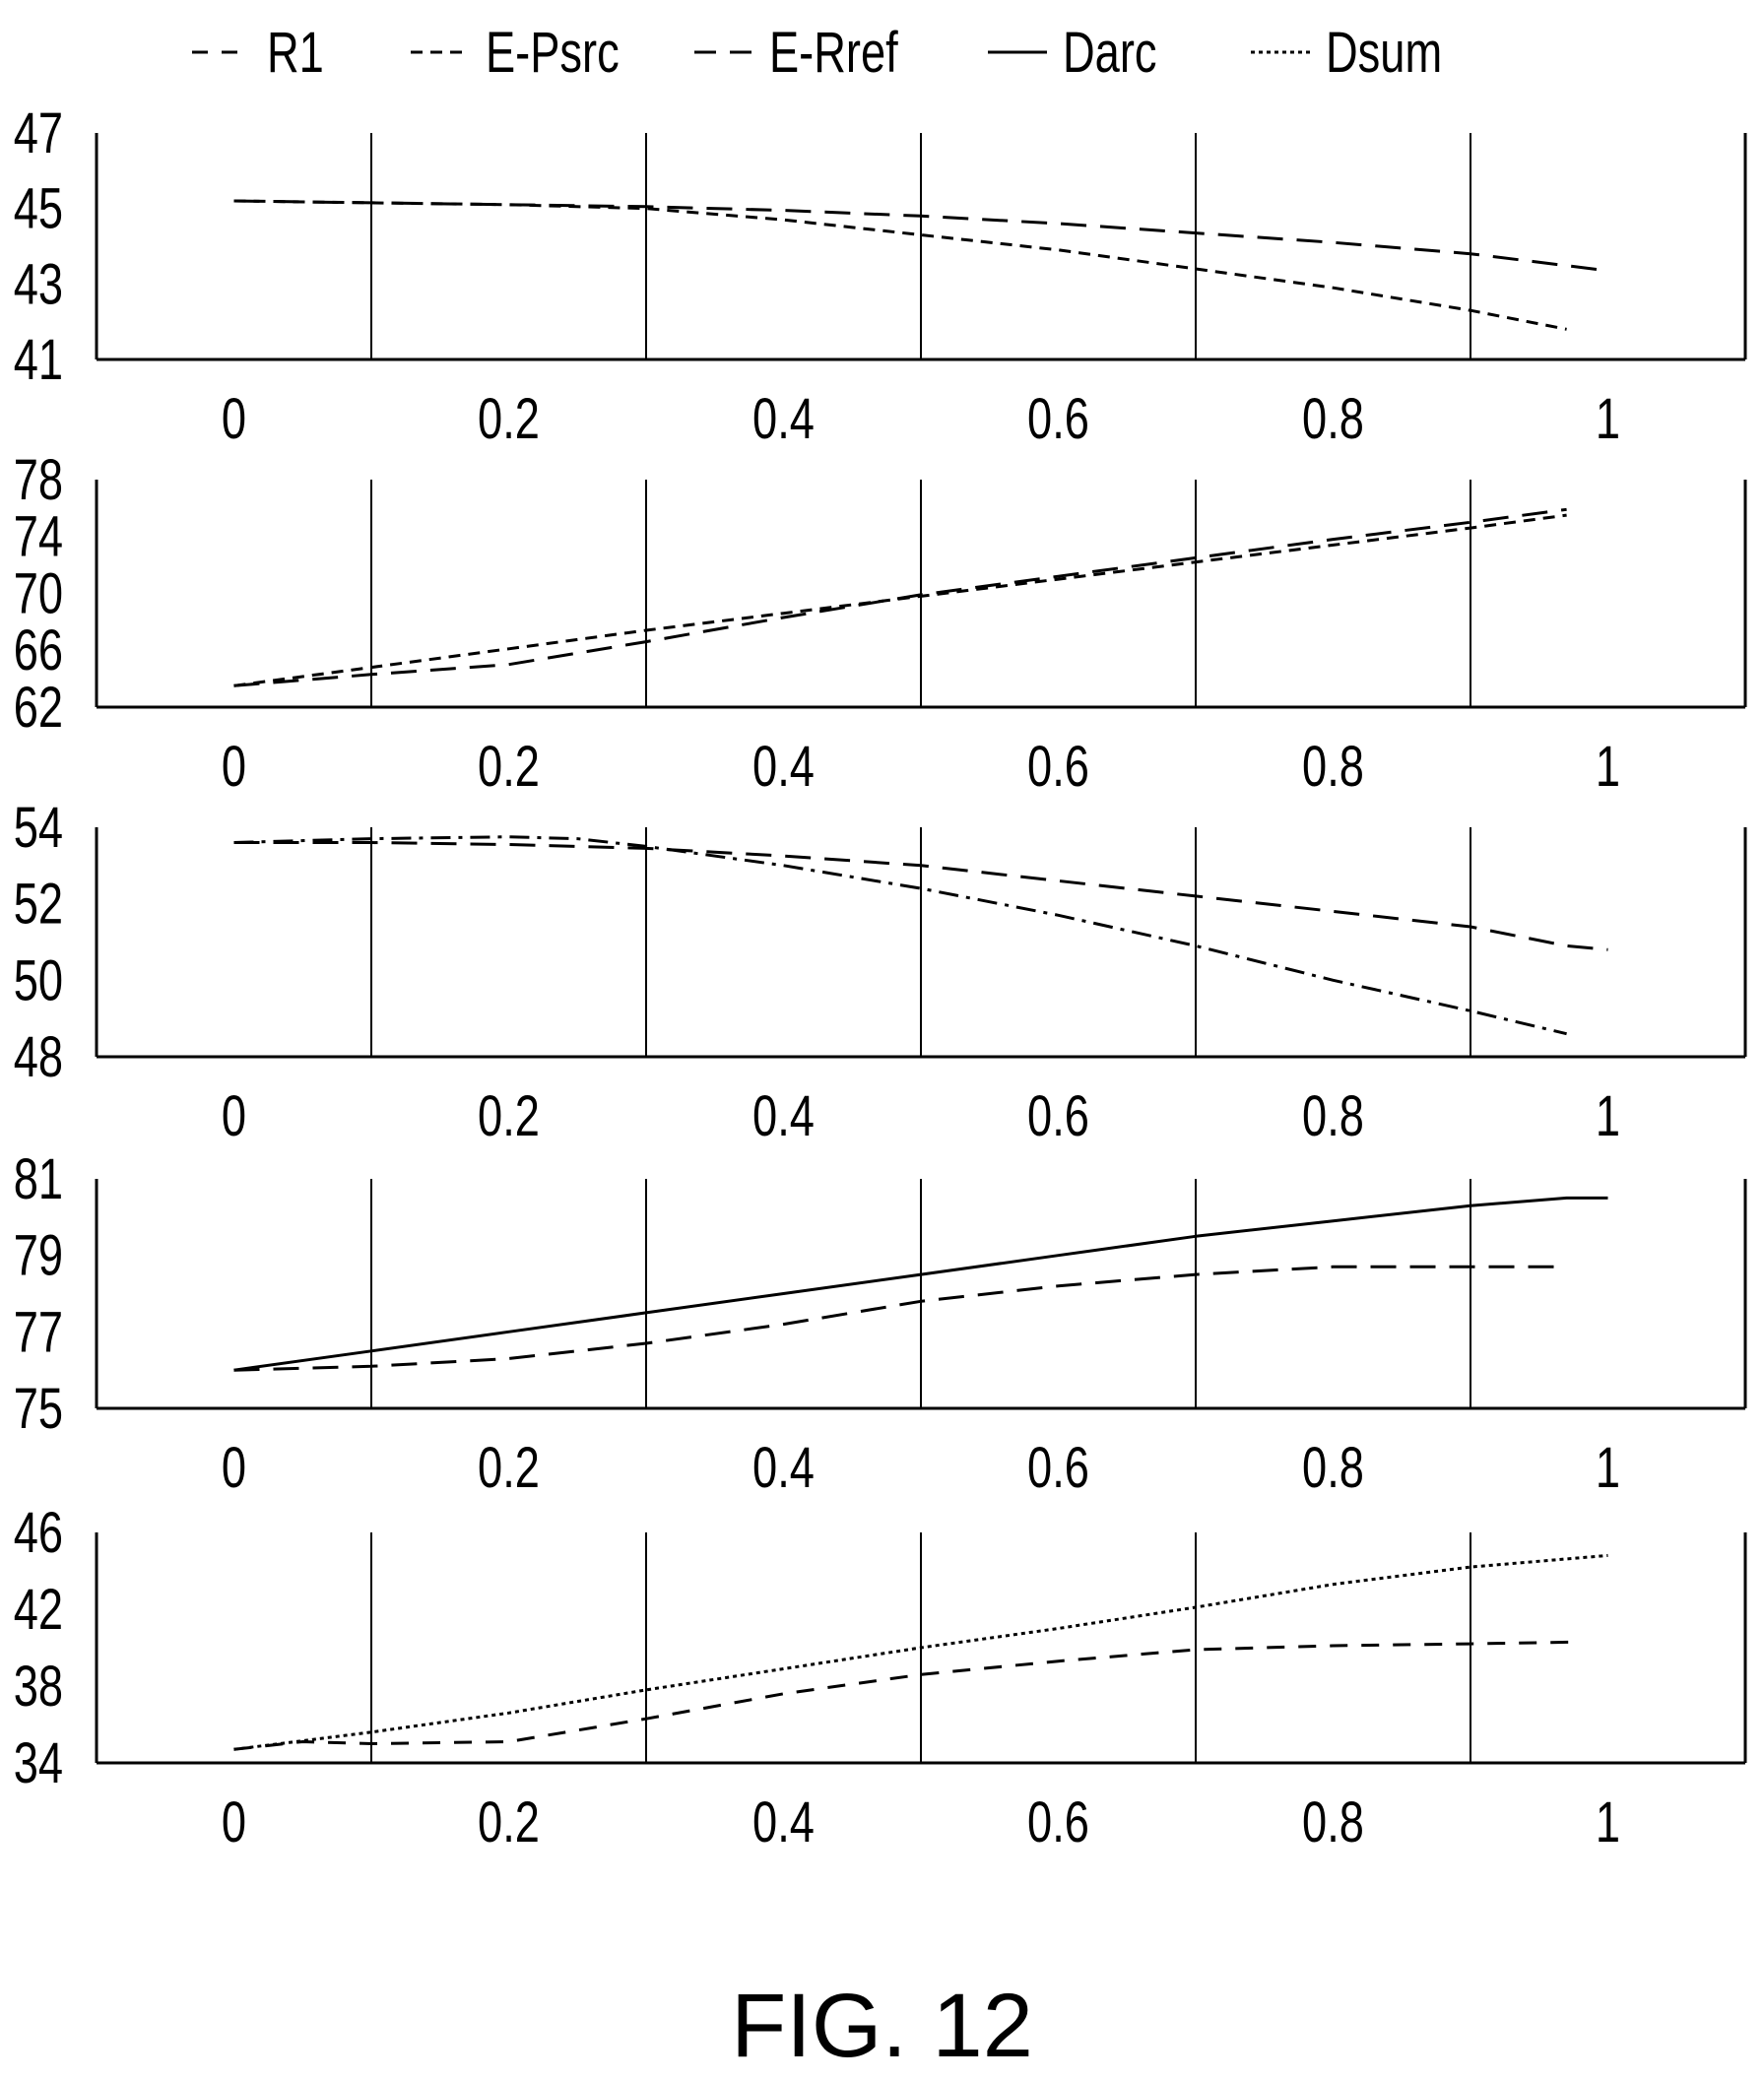  I want to click on y-tick-label: 78, so click(38, 481).